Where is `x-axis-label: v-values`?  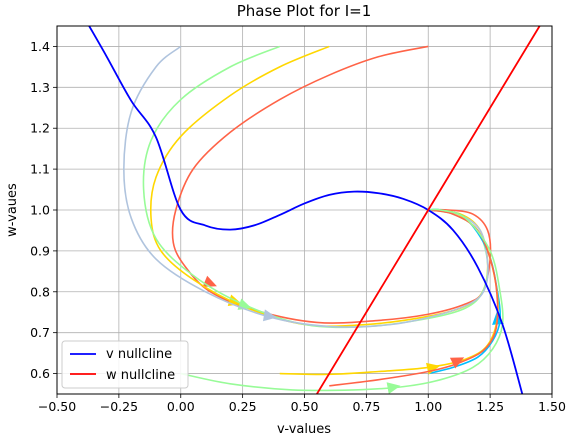
x-axis-label: v-values is located at coordinates (304, 429).